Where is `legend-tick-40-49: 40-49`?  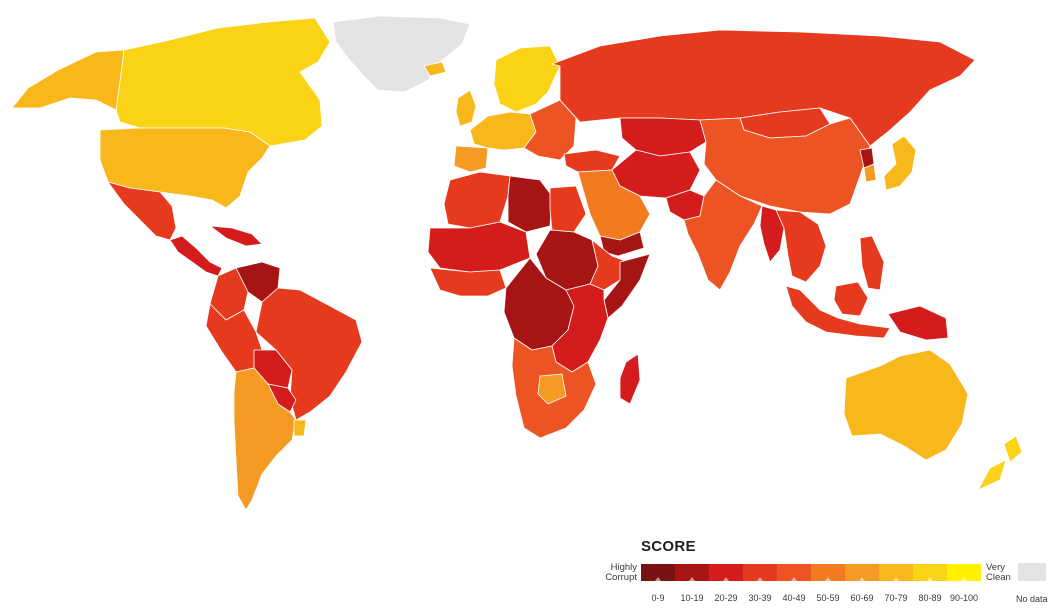
legend-tick-40-49: 40-49 is located at coordinates (794, 598).